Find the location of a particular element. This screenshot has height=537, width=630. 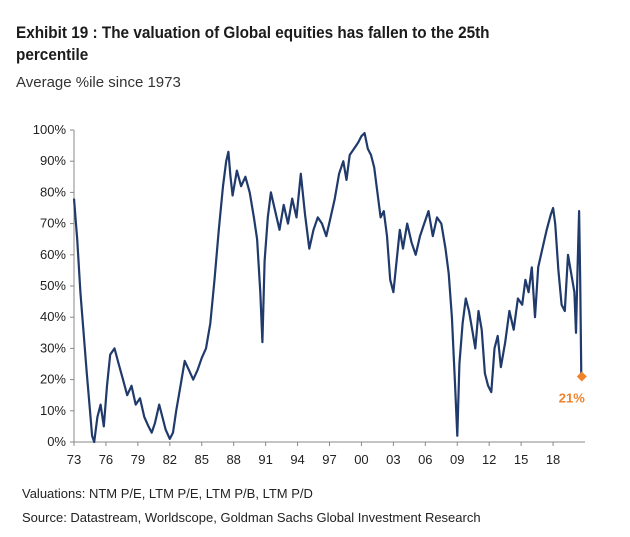

y-tick-labels: 0% 10% 20% 30% 40% 50% 60% 70% 80% 90% 100% is located at coordinates (53, 285).